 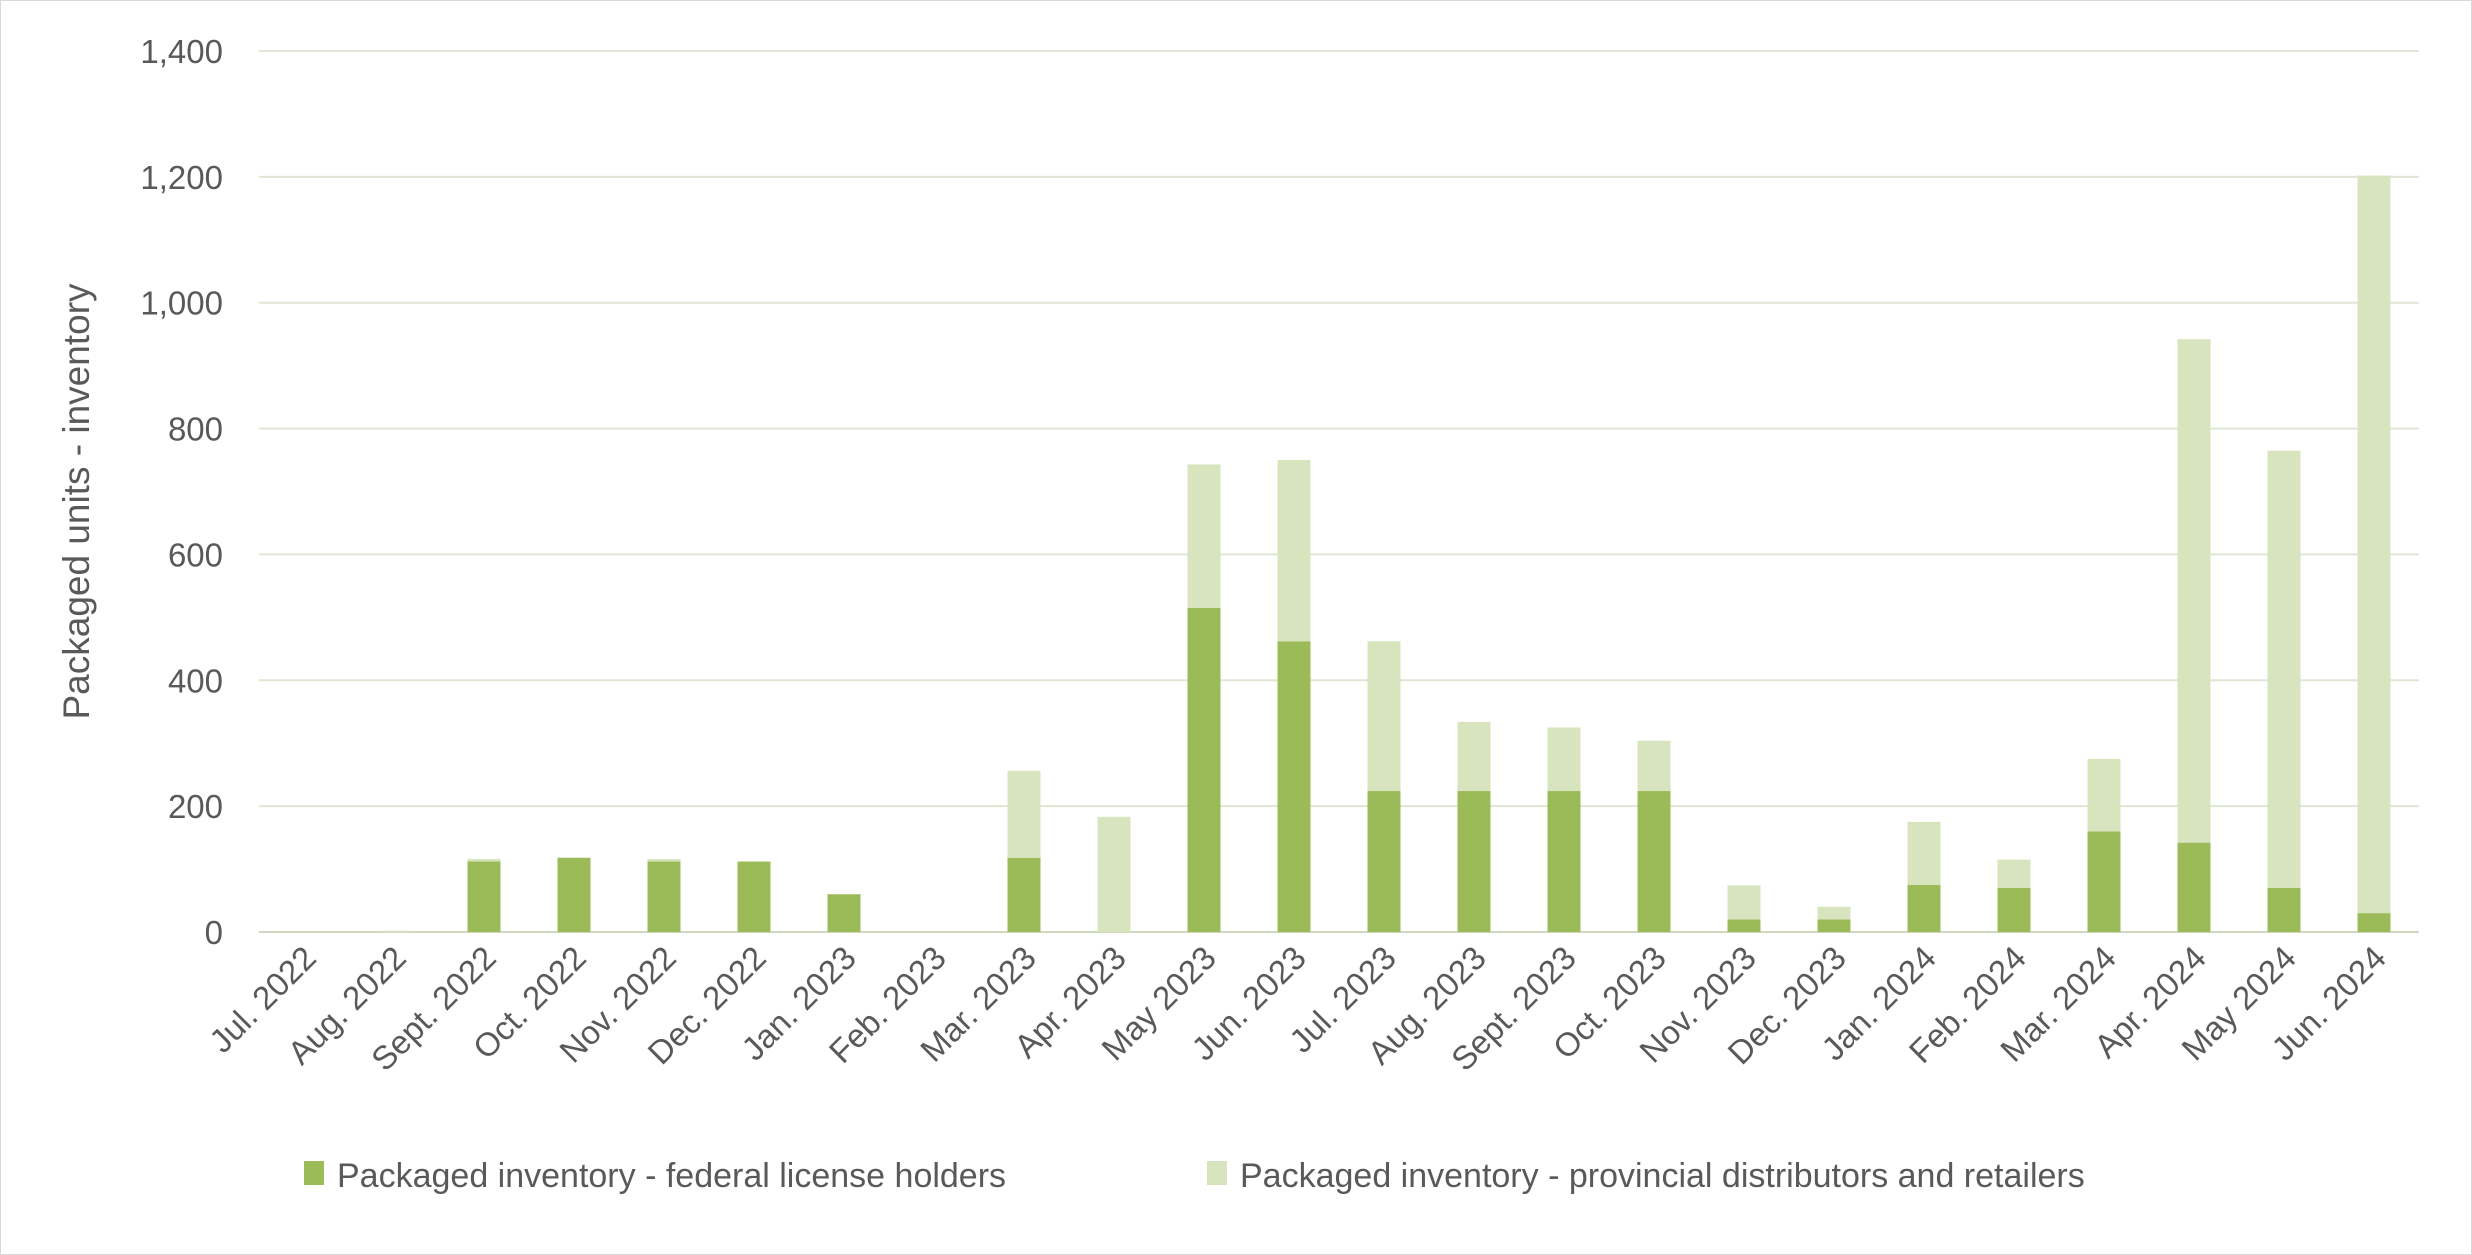 I want to click on y-axis-ticks: 0 200 400 600 800 1,000 1,200 1,400, so click(x=181, y=492).